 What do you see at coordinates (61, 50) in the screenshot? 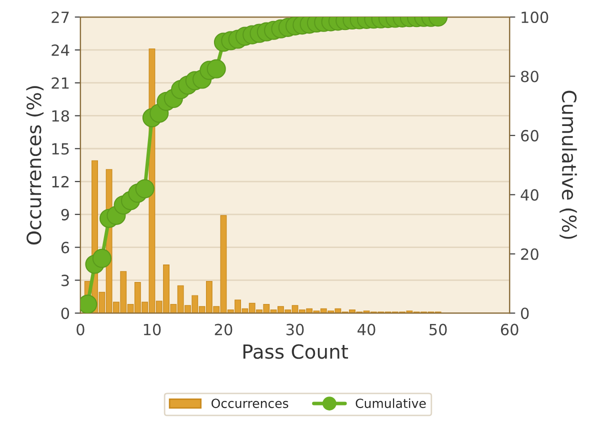
I see `y-tick-label: 24` at bounding box center [61, 50].